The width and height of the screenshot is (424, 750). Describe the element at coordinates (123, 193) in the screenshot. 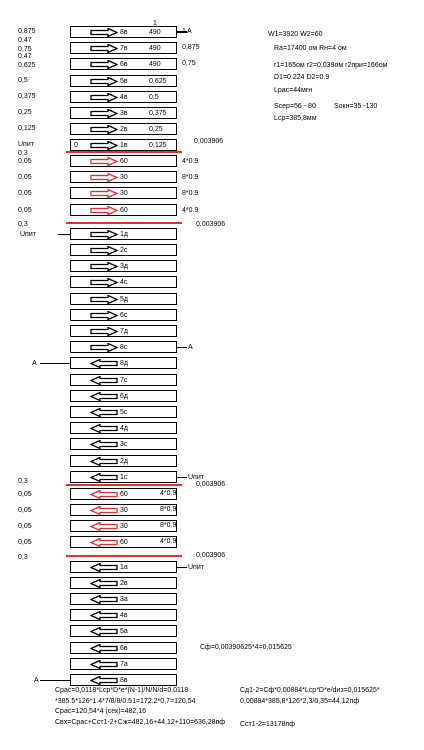

I see `winding-box: 30` at that location.